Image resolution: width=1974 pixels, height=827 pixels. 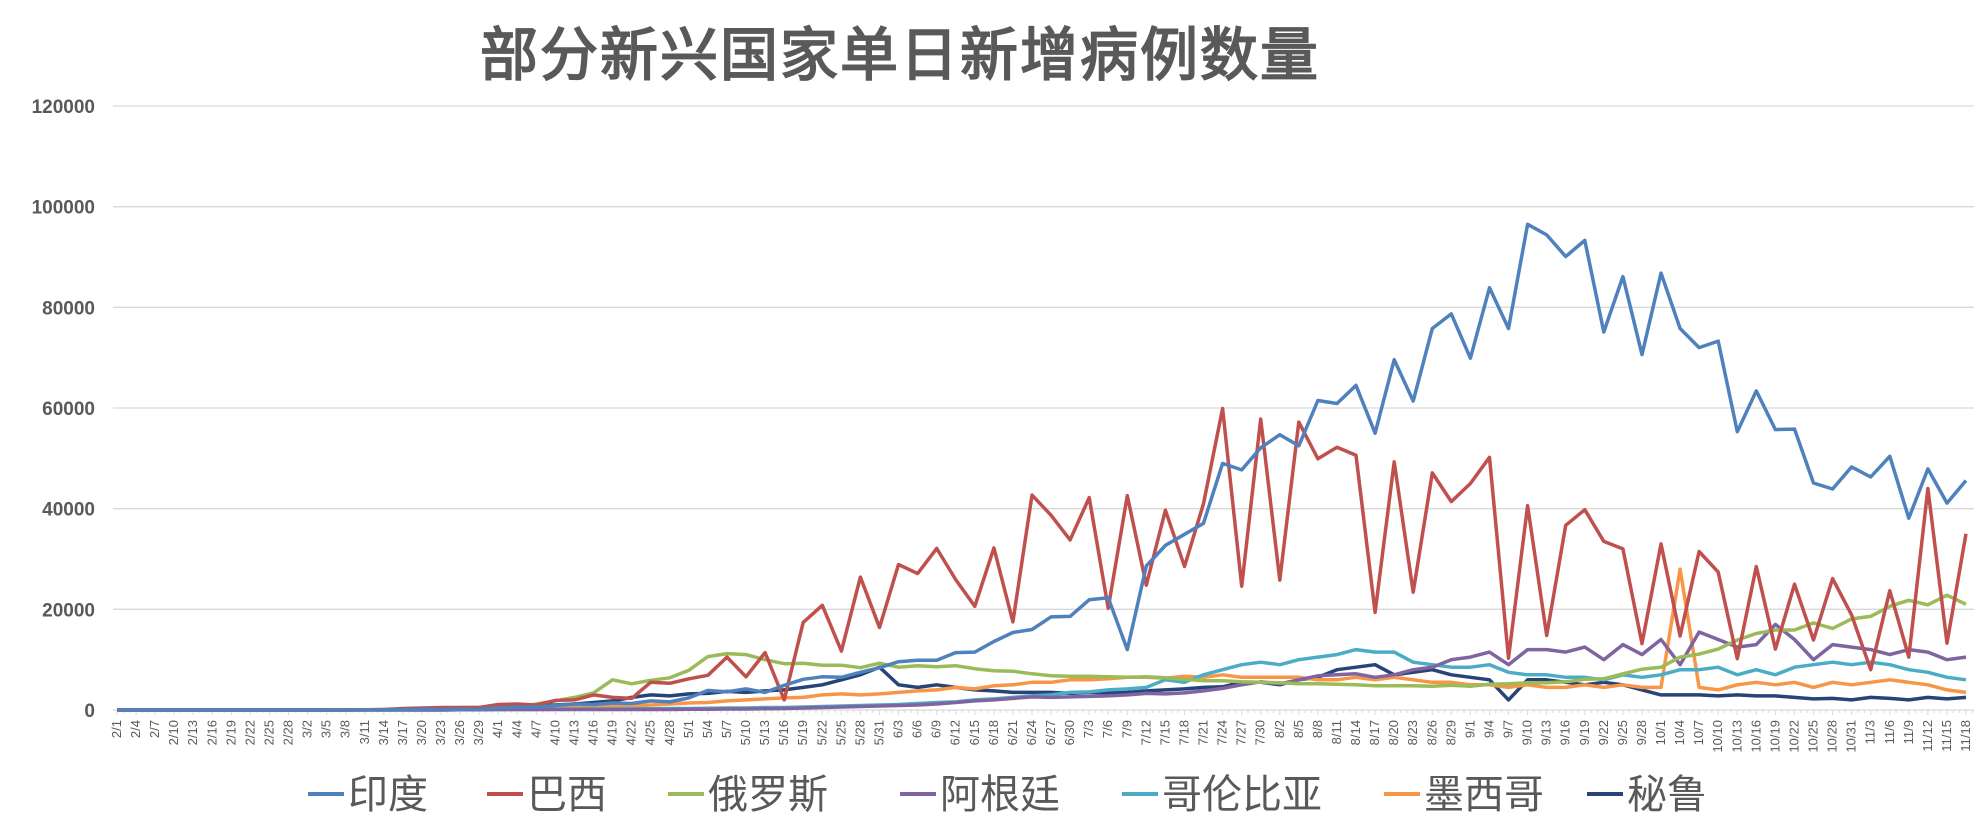 I want to click on x-tick-label: 11/18, so click(x=1965, y=736).